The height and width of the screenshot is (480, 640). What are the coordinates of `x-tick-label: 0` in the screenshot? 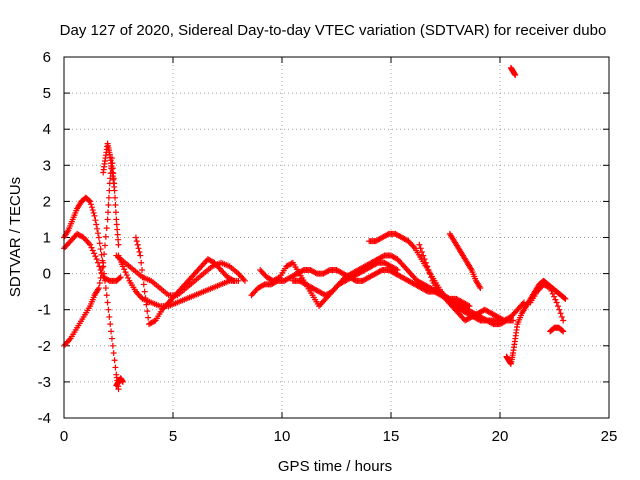 It's located at (64, 436).